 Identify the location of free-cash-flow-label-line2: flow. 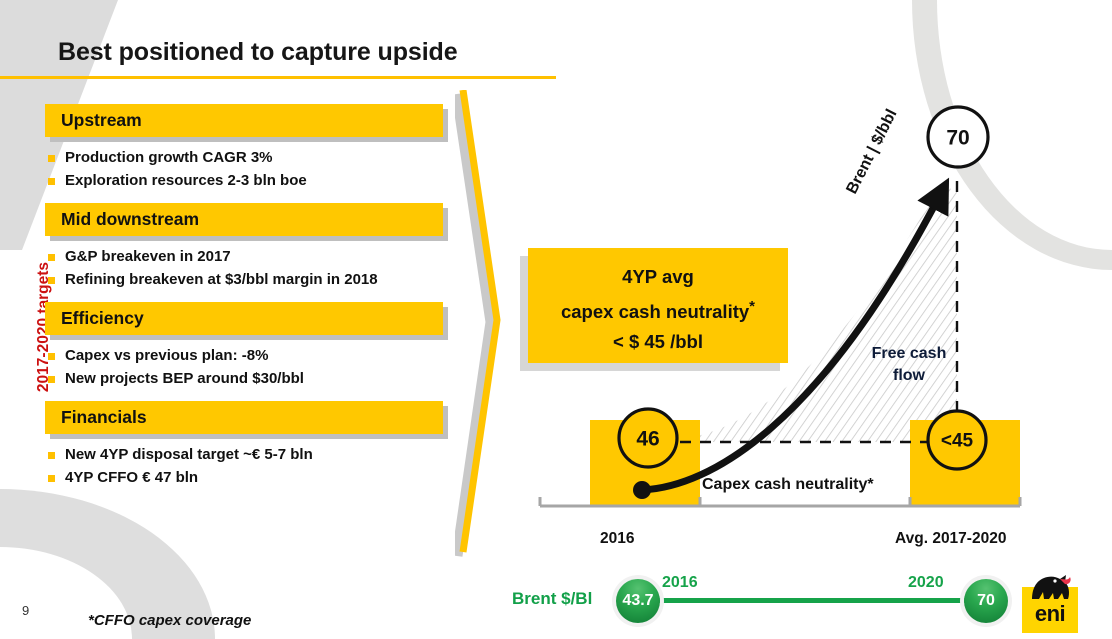
(909, 375).